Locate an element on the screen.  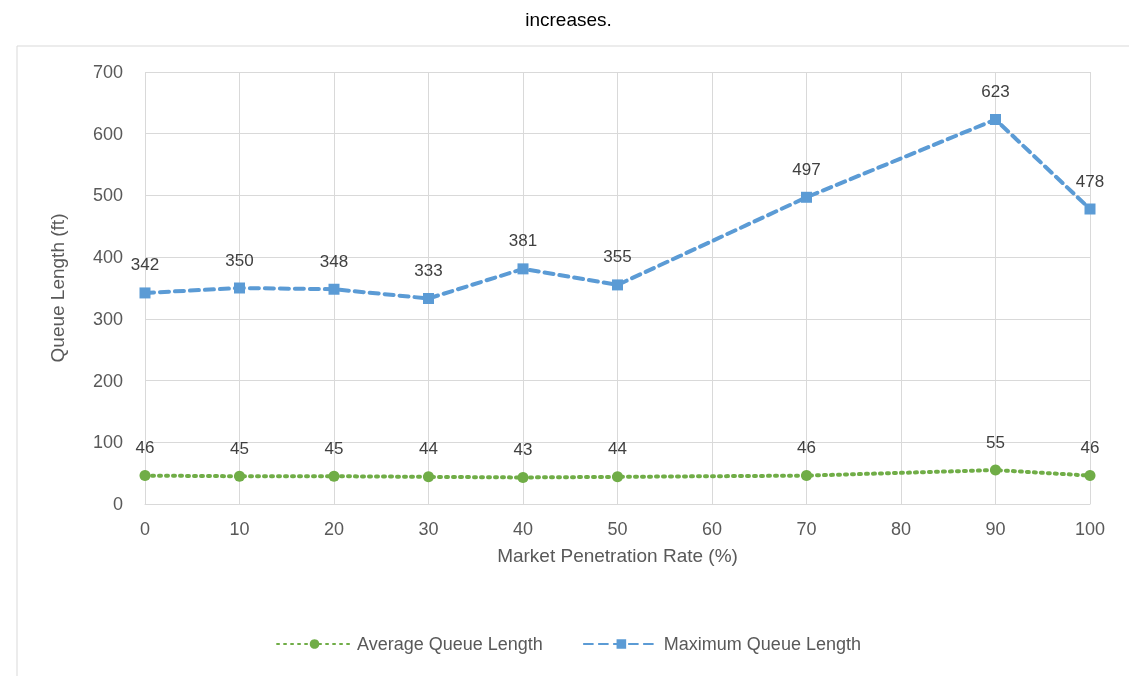
text: increases. is located at coordinates (568, 19).